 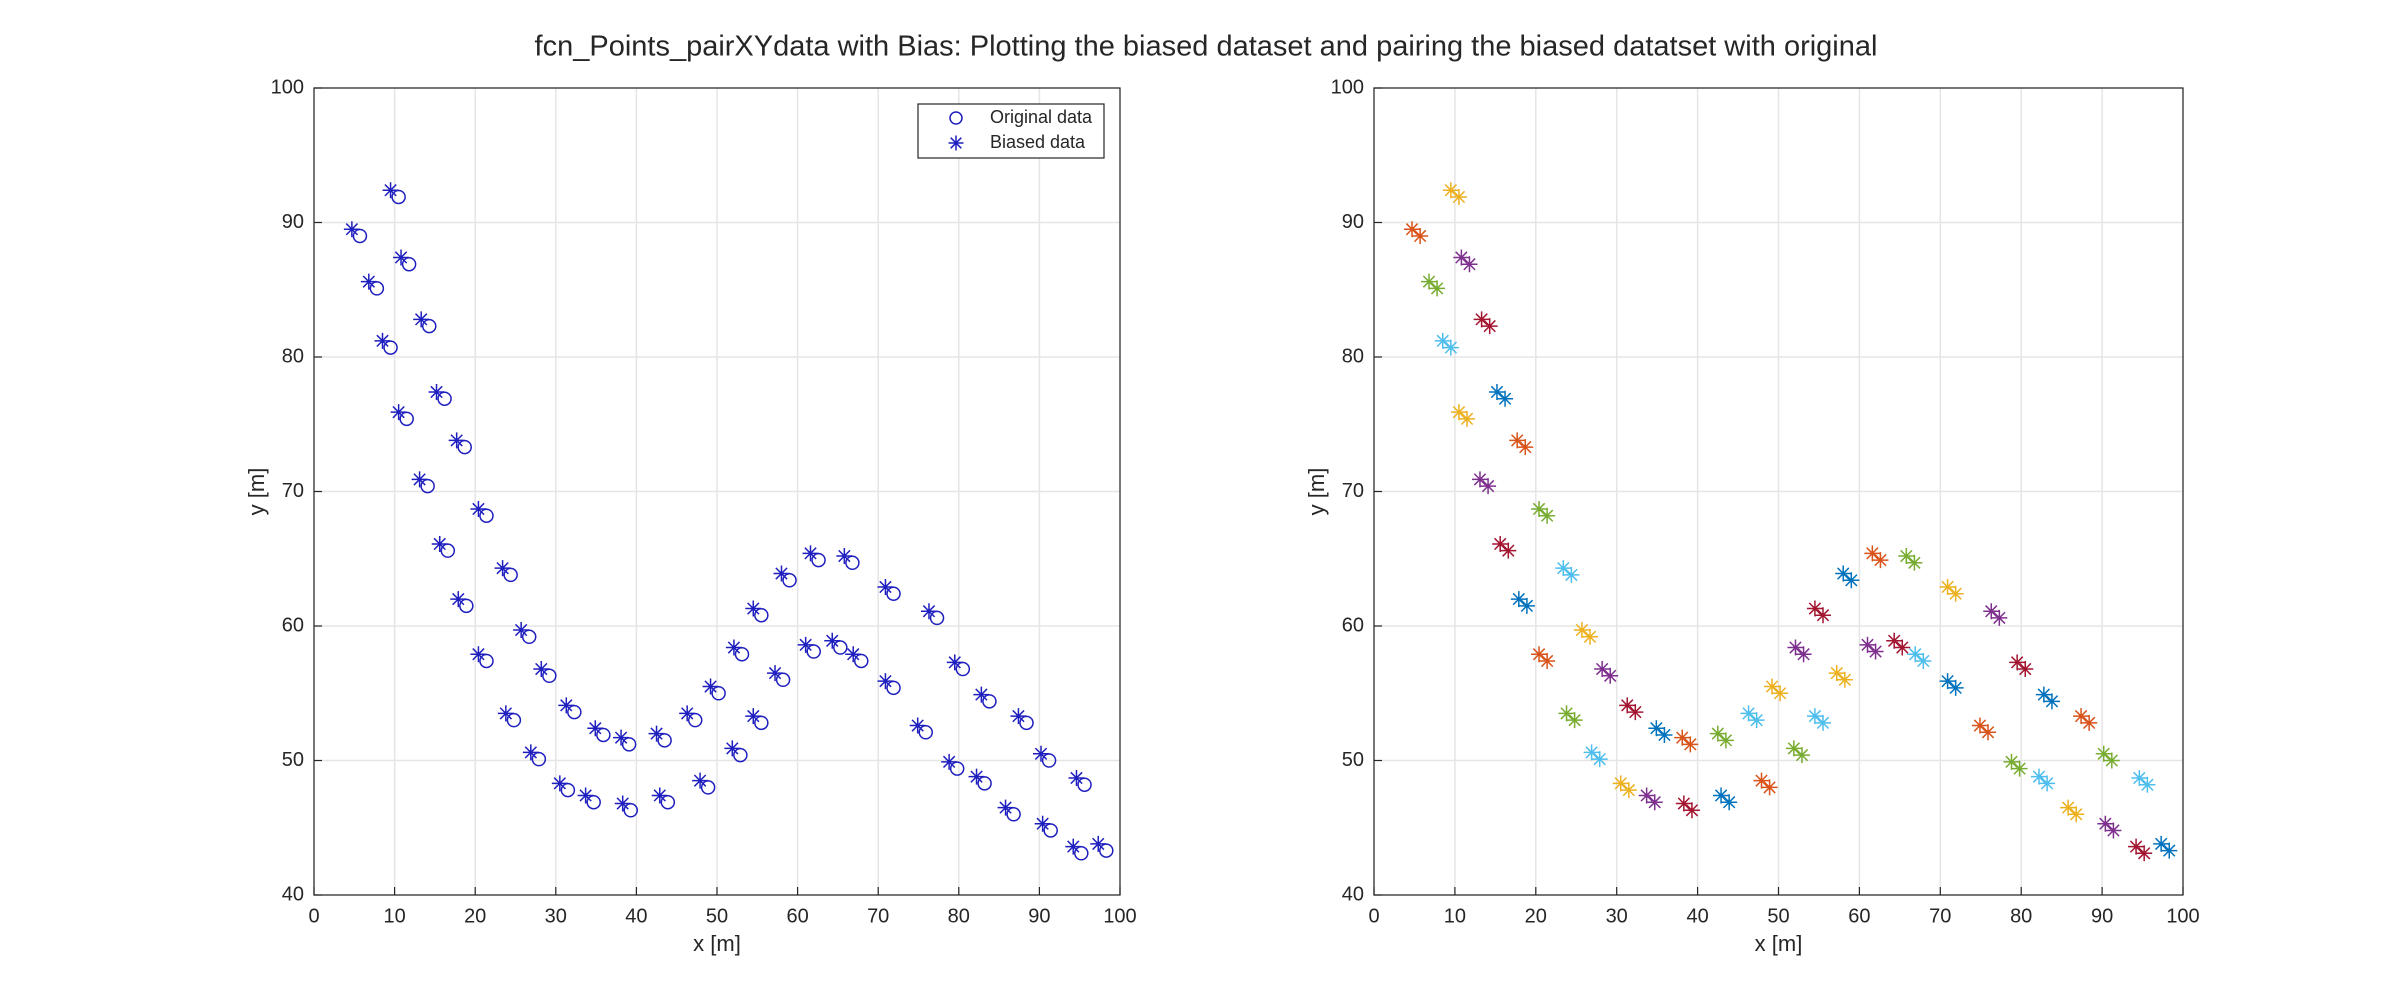 What do you see at coordinates (293, 222) in the screenshot?
I see `y-tick-label: 90` at bounding box center [293, 222].